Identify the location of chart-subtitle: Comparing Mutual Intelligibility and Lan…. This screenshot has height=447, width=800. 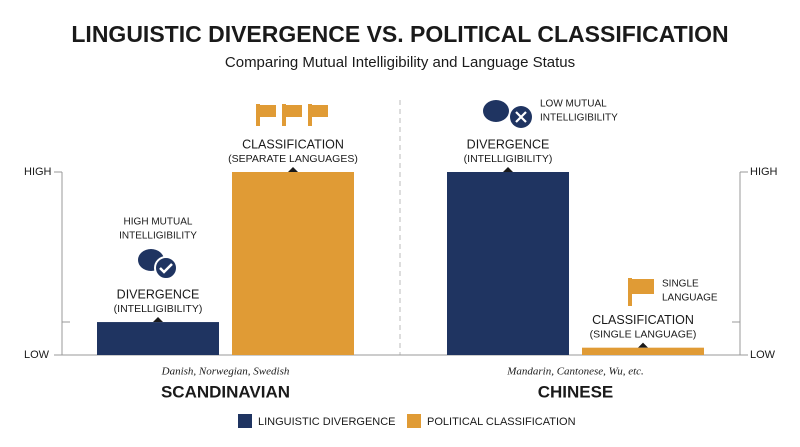
(400, 62).